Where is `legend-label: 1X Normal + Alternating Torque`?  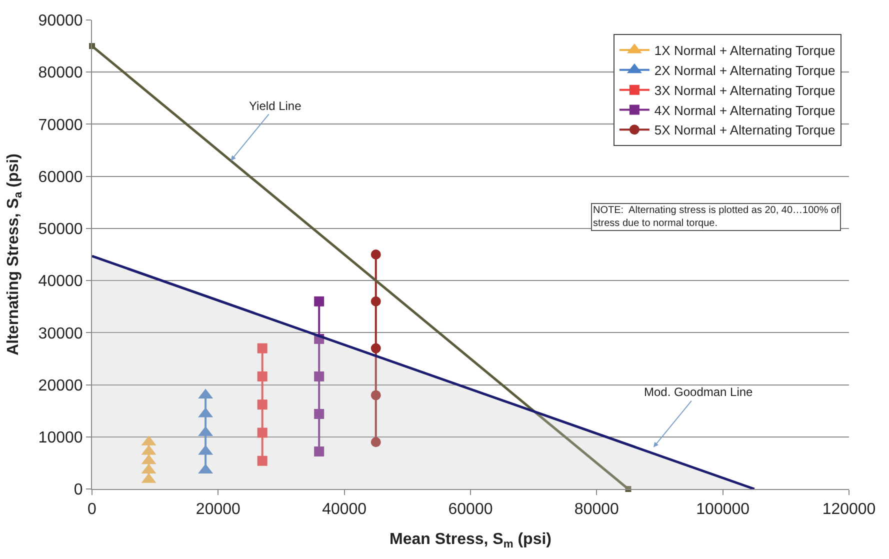
legend-label: 1X Normal + Alternating Torque is located at coordinates (745, 50).